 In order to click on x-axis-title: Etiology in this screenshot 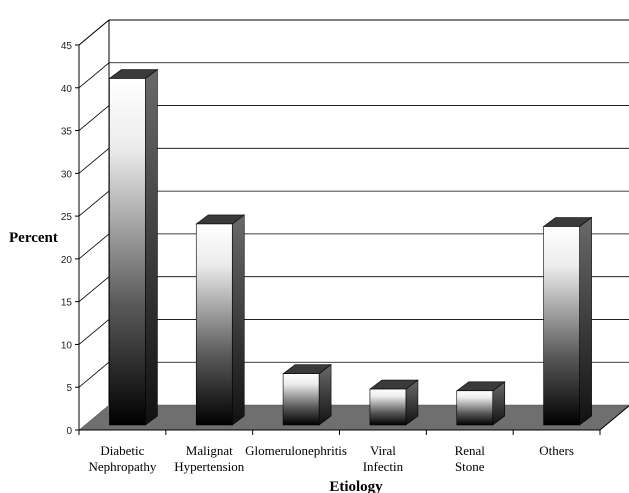, I will do `click(356, 486)`.